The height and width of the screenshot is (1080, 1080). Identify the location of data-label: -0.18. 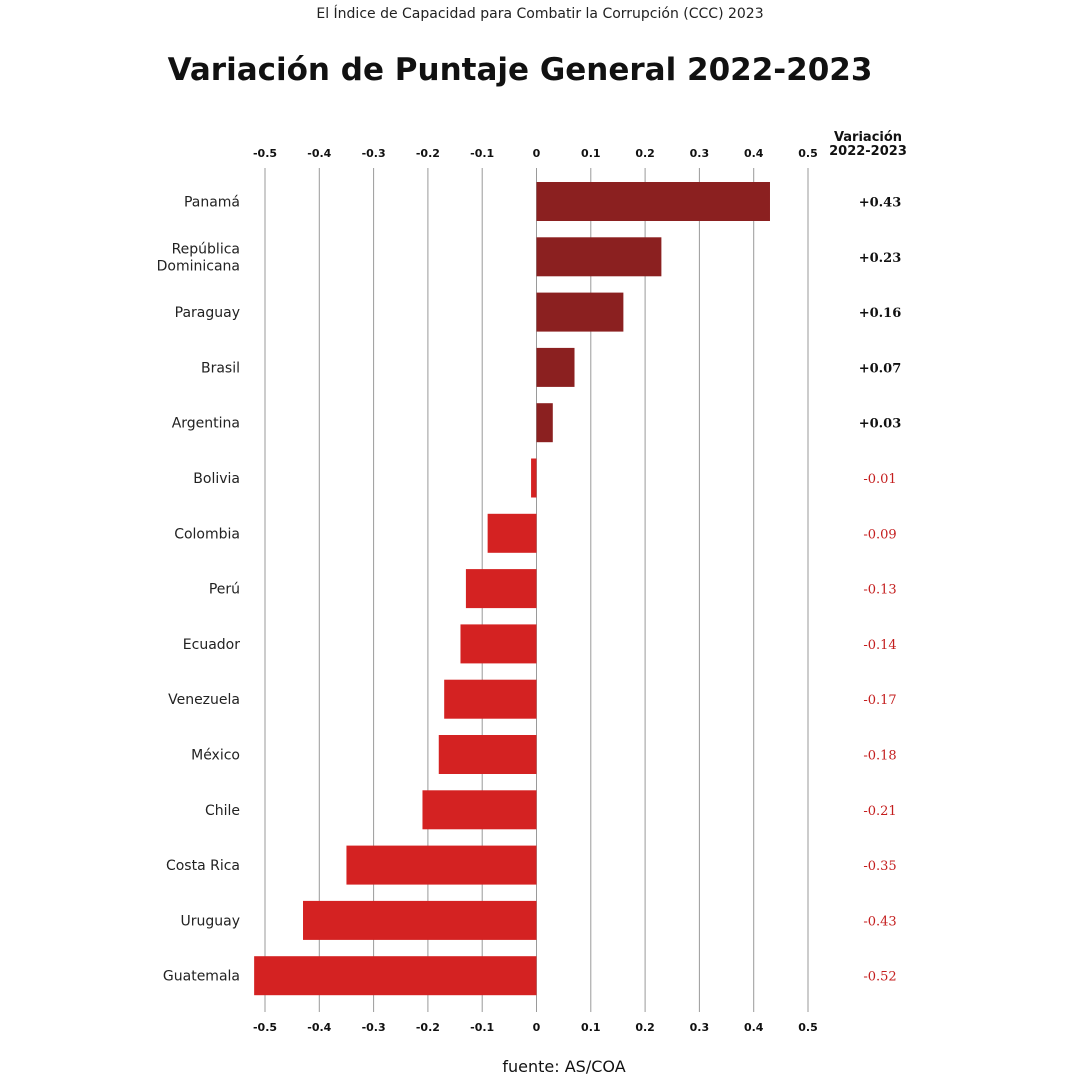
(879, 756).